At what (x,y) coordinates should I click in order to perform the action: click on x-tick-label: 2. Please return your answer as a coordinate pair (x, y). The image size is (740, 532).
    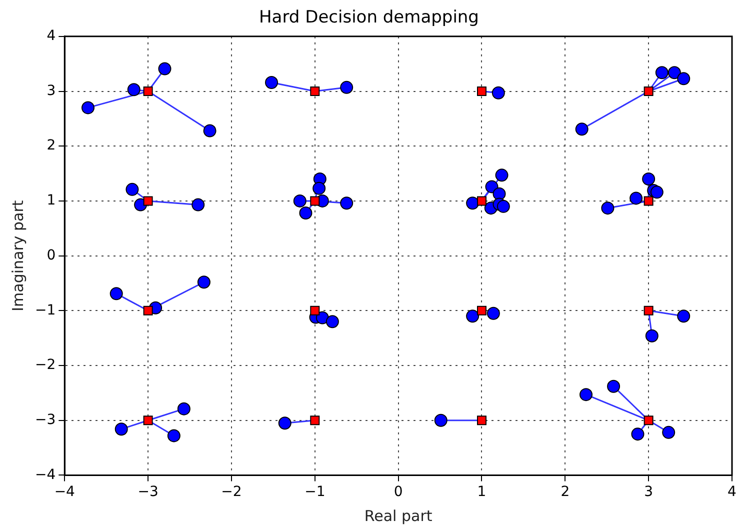
    Looking at the image, I should click on (565, 492).